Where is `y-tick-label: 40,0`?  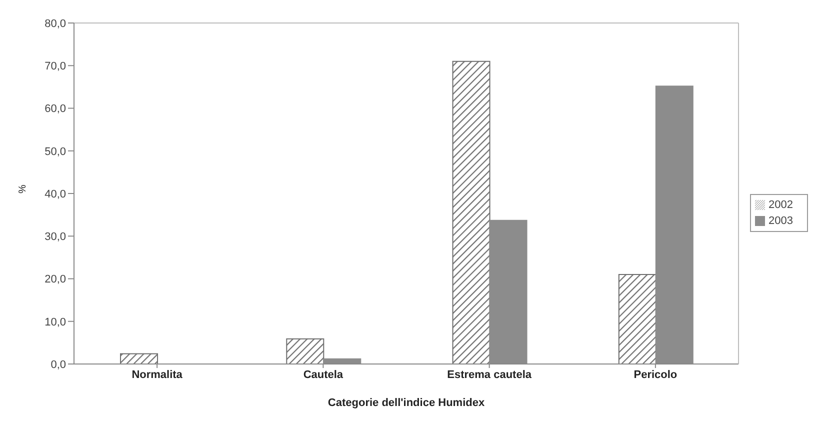
y-tick-label: 40,0 is located at coordinates (55, 194).